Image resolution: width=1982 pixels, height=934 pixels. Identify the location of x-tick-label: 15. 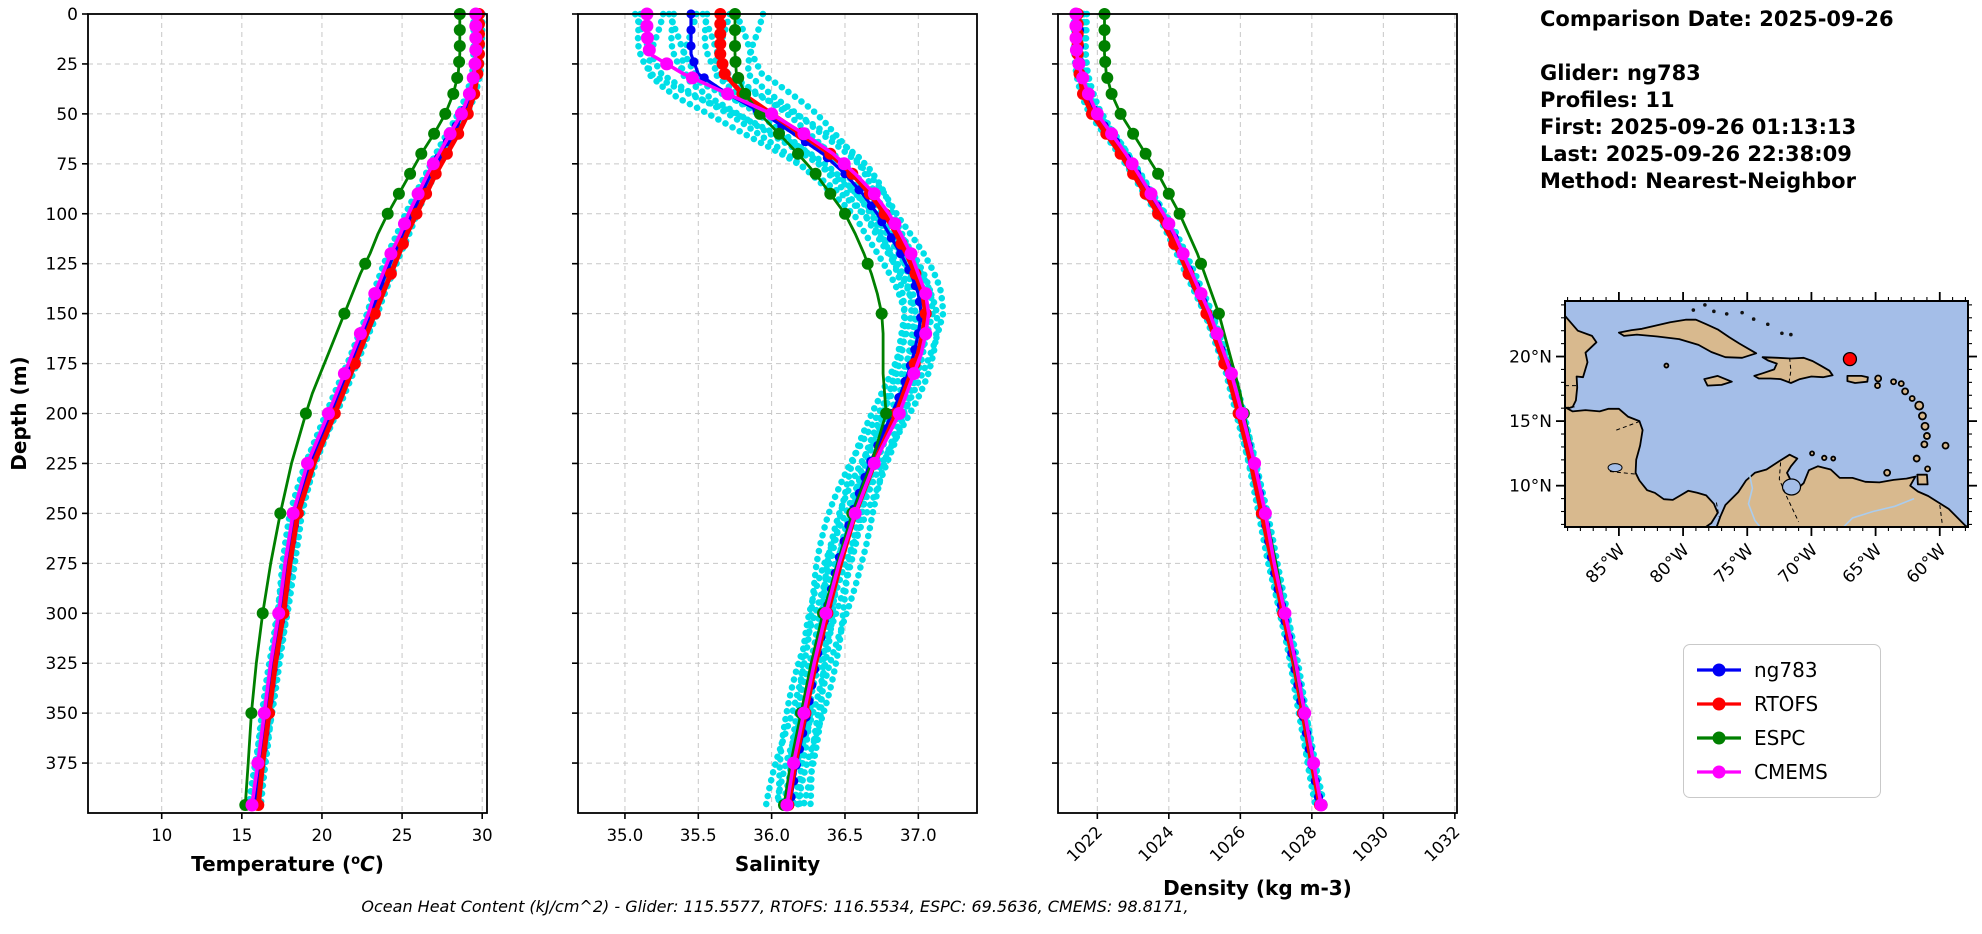
(241, 835).